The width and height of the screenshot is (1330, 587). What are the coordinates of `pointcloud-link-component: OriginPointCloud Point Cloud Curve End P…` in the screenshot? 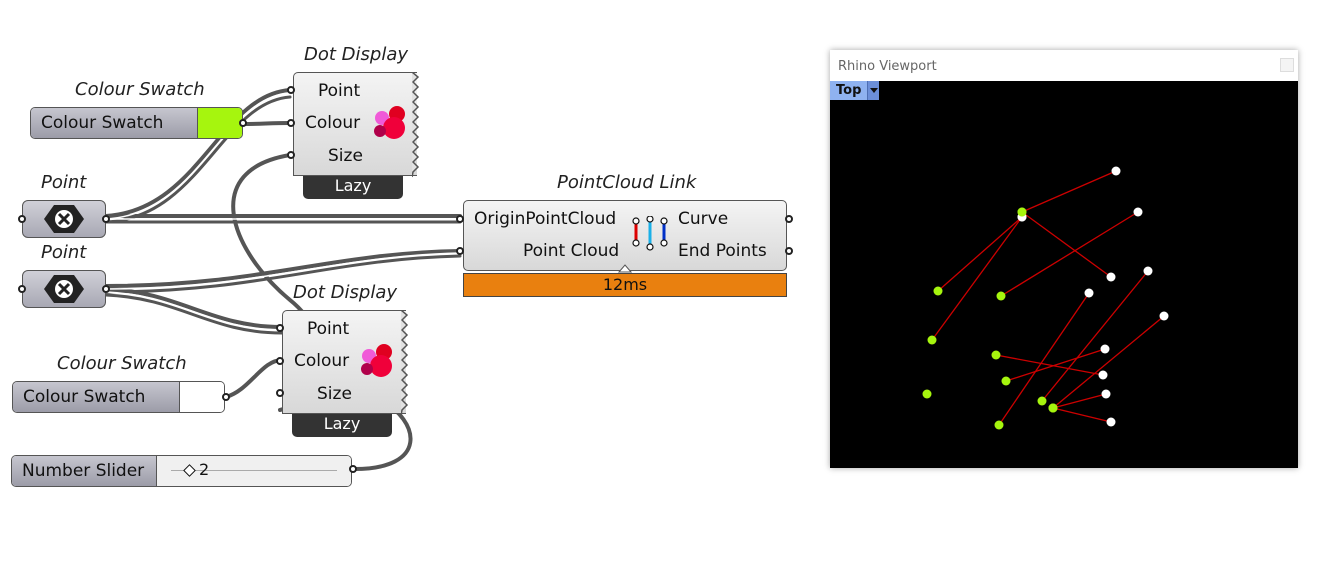 It's located at (625, 236).